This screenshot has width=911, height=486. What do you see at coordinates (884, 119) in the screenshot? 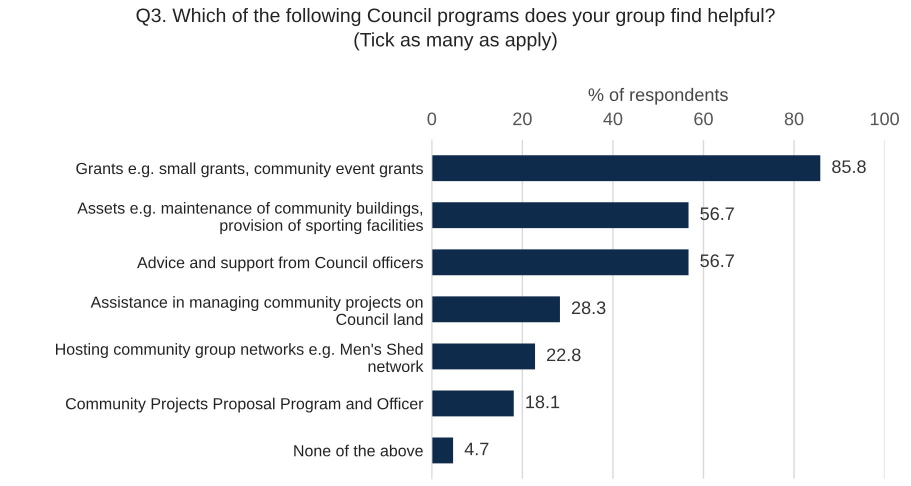
I see `x-tick-label: 100` at bounding box center [884, 119].